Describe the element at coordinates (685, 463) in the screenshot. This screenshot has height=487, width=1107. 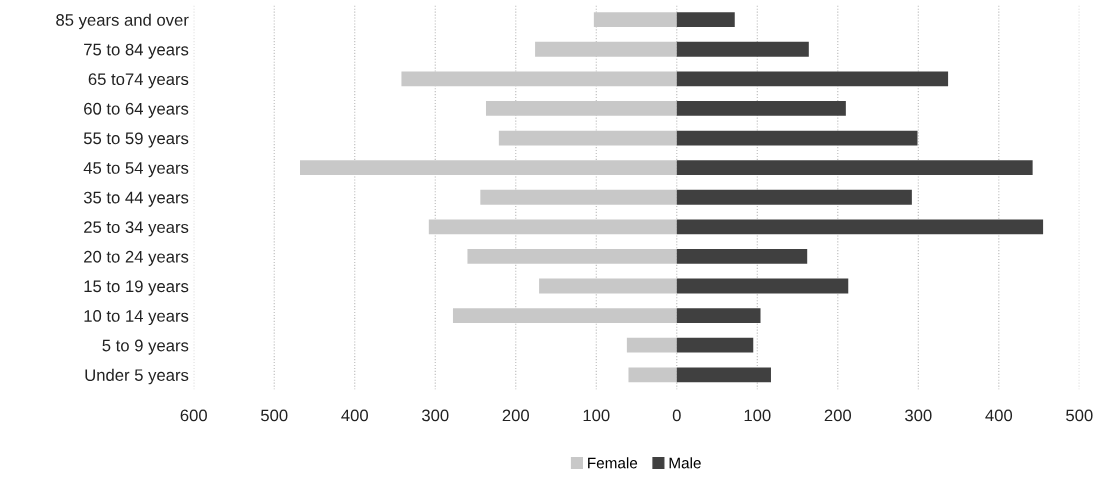
I see `legend-label: Male` at that location.